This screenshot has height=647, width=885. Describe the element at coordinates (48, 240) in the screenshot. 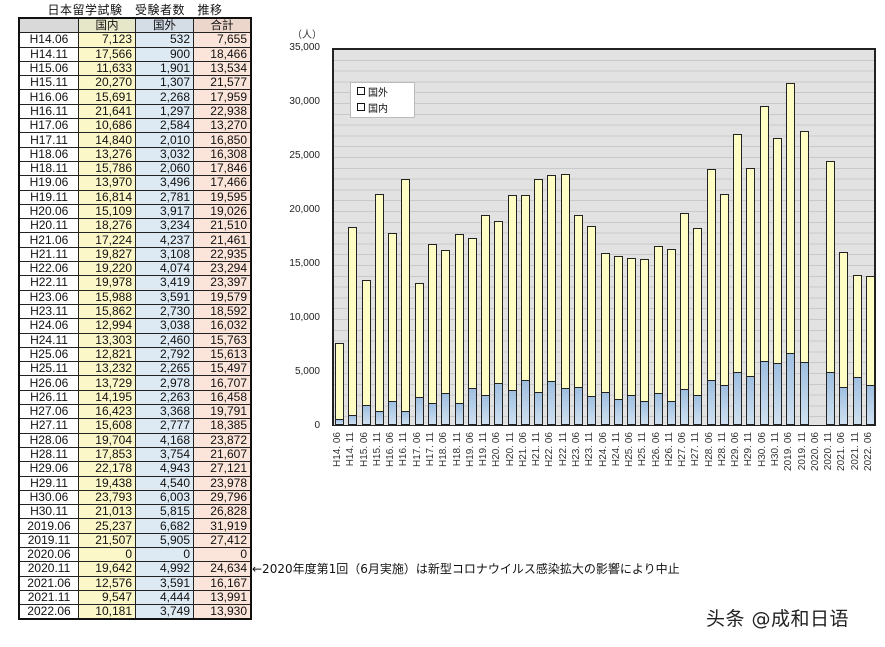

I see `period-cell: H21.06` at that location.